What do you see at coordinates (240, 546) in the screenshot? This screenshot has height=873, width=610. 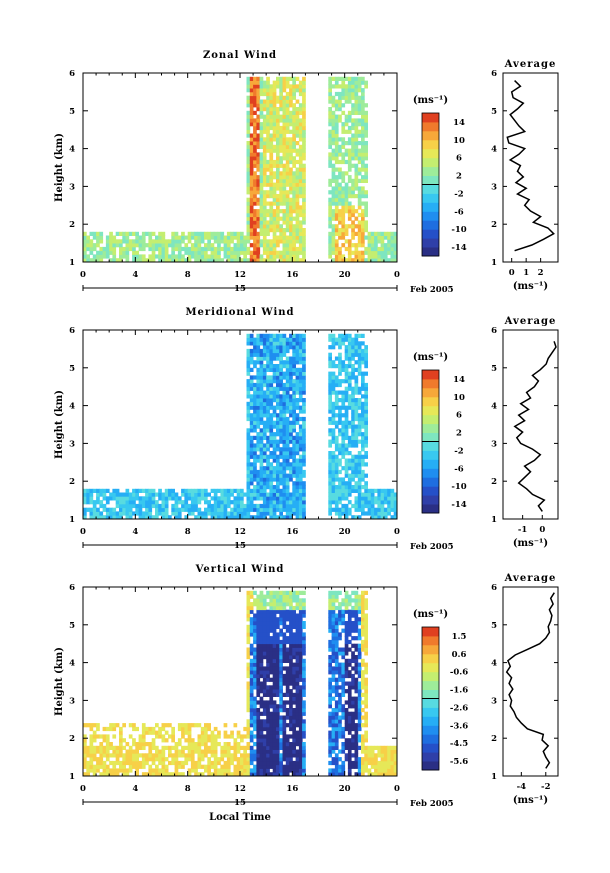 I see `date-label: 15` at bounding box center [240, 546].